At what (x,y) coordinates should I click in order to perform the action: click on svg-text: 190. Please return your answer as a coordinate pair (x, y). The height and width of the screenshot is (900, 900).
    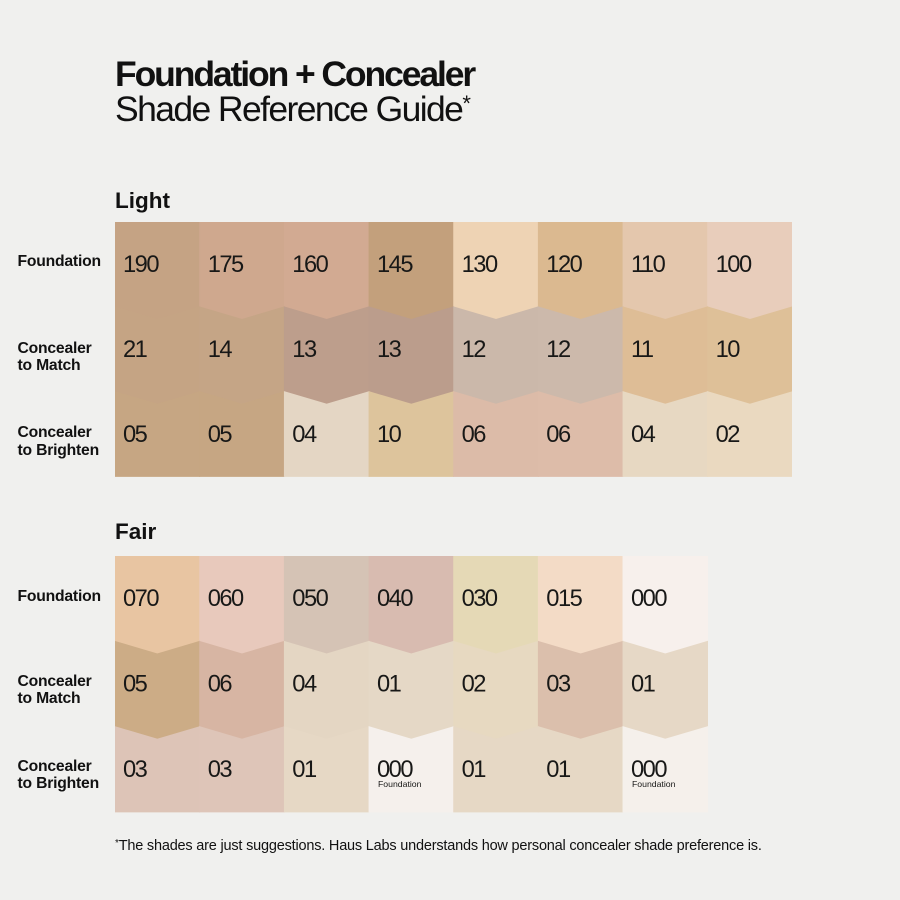
    Looking at the image, I should click on (141, 265).